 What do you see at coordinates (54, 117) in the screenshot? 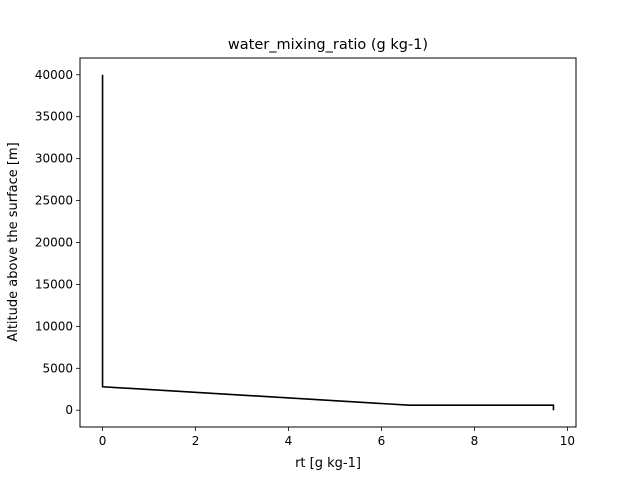
I see `y-tick-label: 35000` at bounding box center [54, 117].